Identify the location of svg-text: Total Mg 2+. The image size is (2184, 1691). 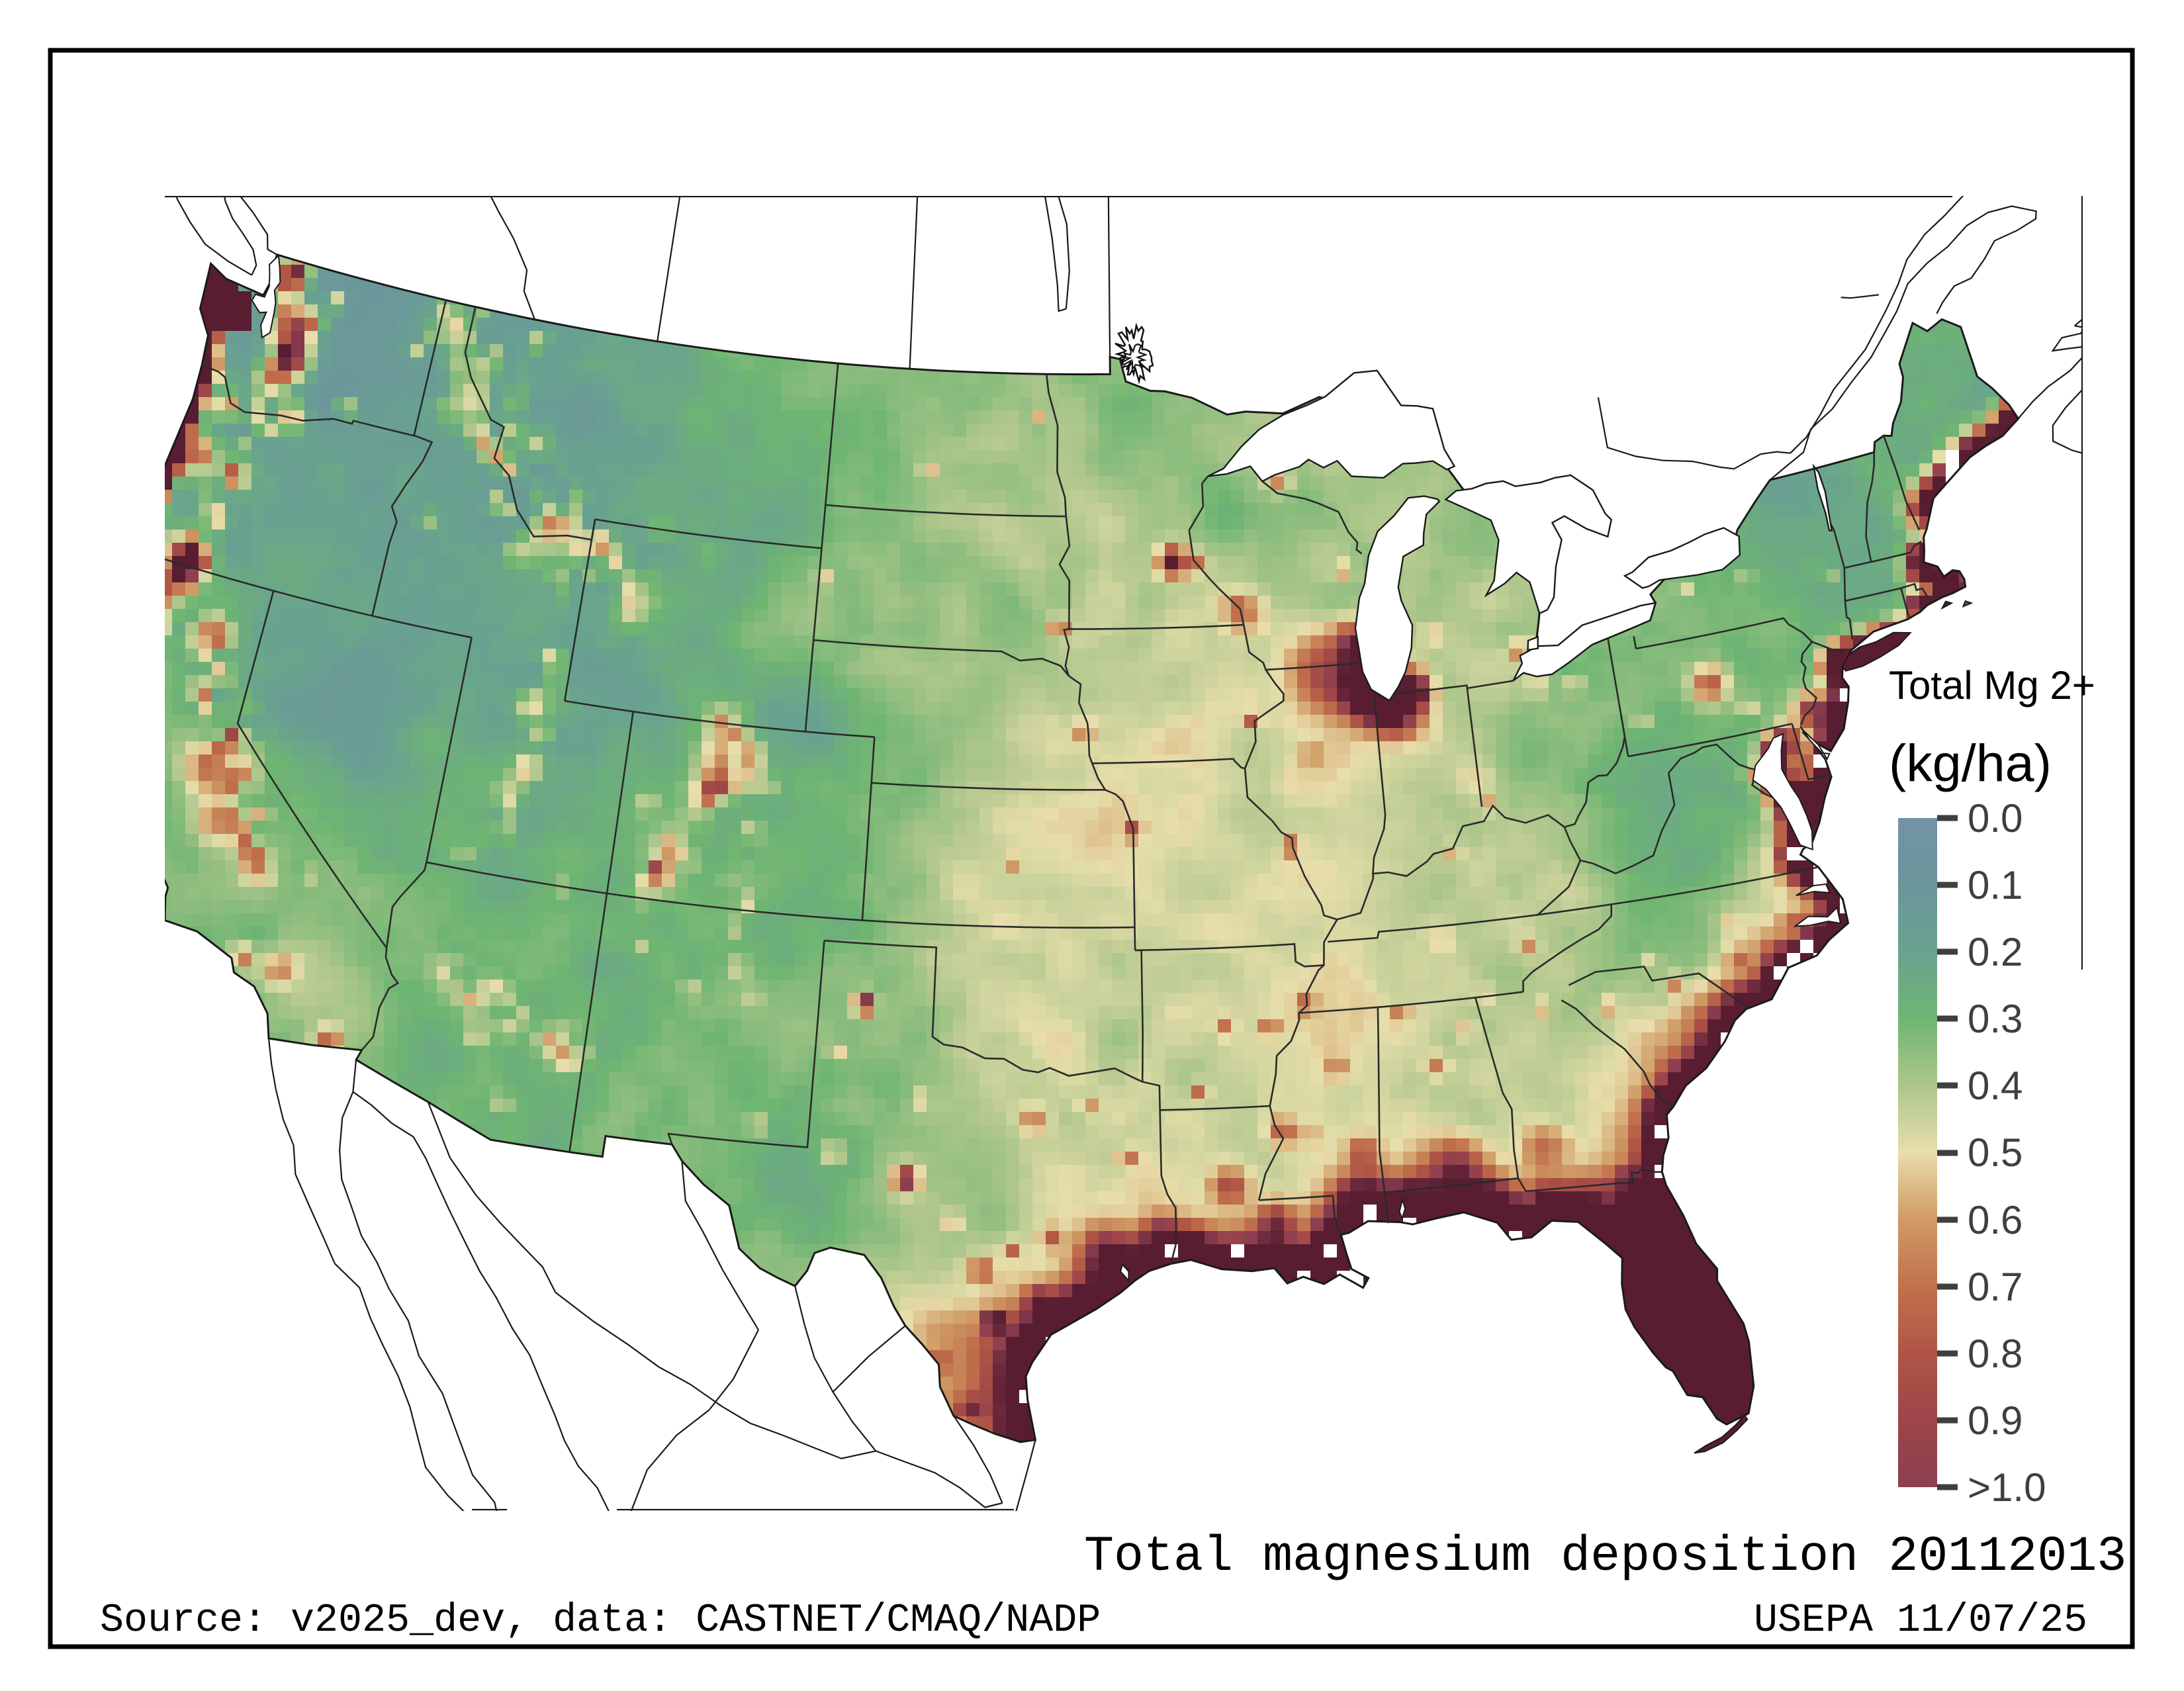
(1992, 686).